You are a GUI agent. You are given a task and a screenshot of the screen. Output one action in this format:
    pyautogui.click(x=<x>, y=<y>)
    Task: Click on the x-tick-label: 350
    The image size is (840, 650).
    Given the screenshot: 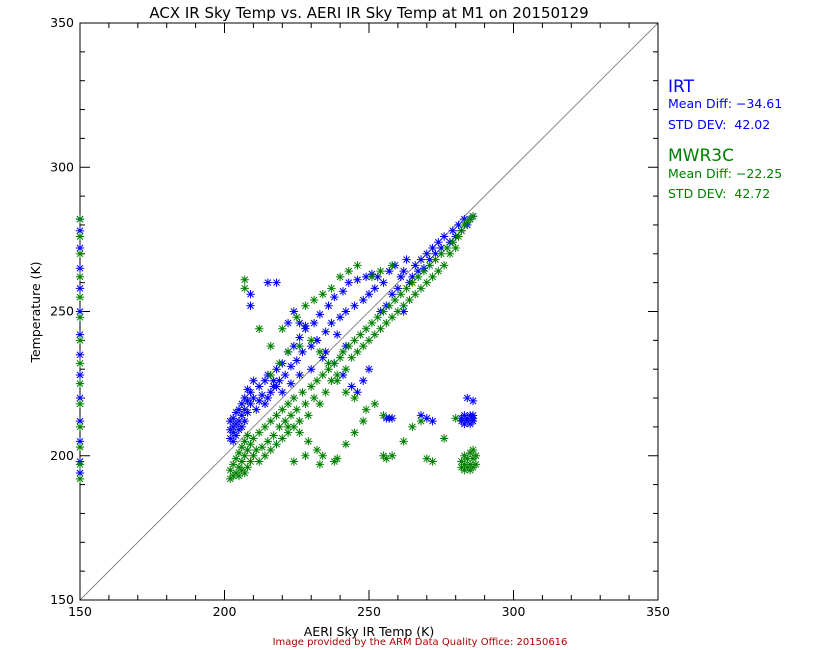 What is the action you would take?
    pyautogui.click(x=658, y=611)
    